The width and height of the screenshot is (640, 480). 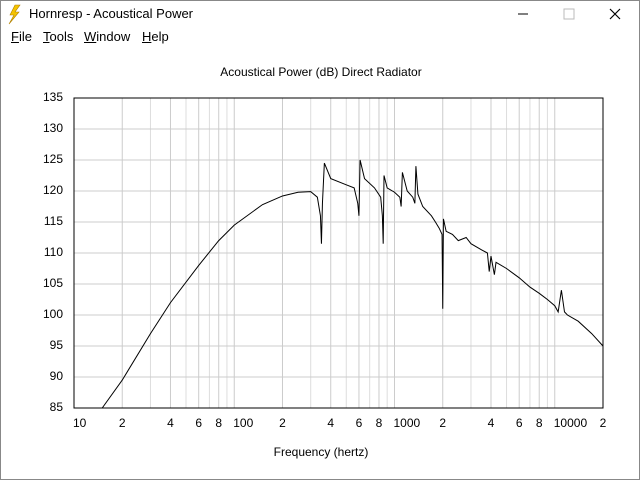 What do you see at coordinates (53, 159) in the screenshot?
I see `y-tick-label: 125` at bounding box center [53, 159].